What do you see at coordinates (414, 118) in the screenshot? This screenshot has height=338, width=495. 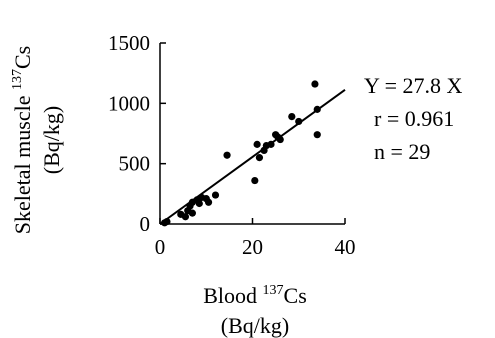 I see `r-annotation: r = 0.961` at bounding box center [414, 118].